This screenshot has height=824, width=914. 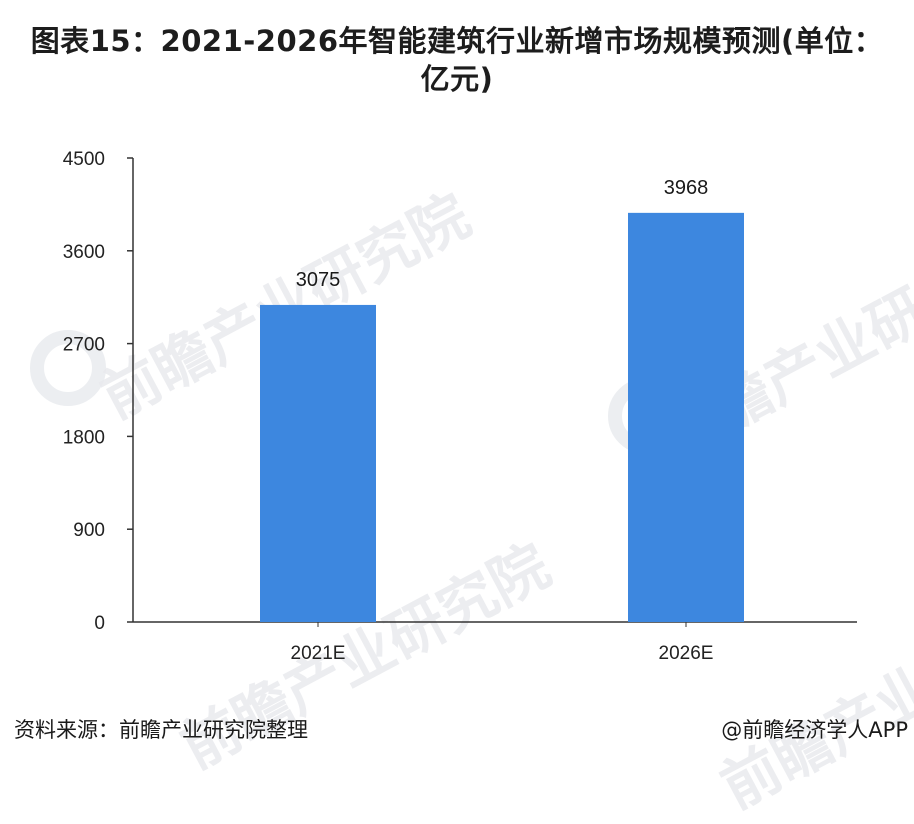 I want to click on y-tick-label: 0, so click(x=99, y=623).